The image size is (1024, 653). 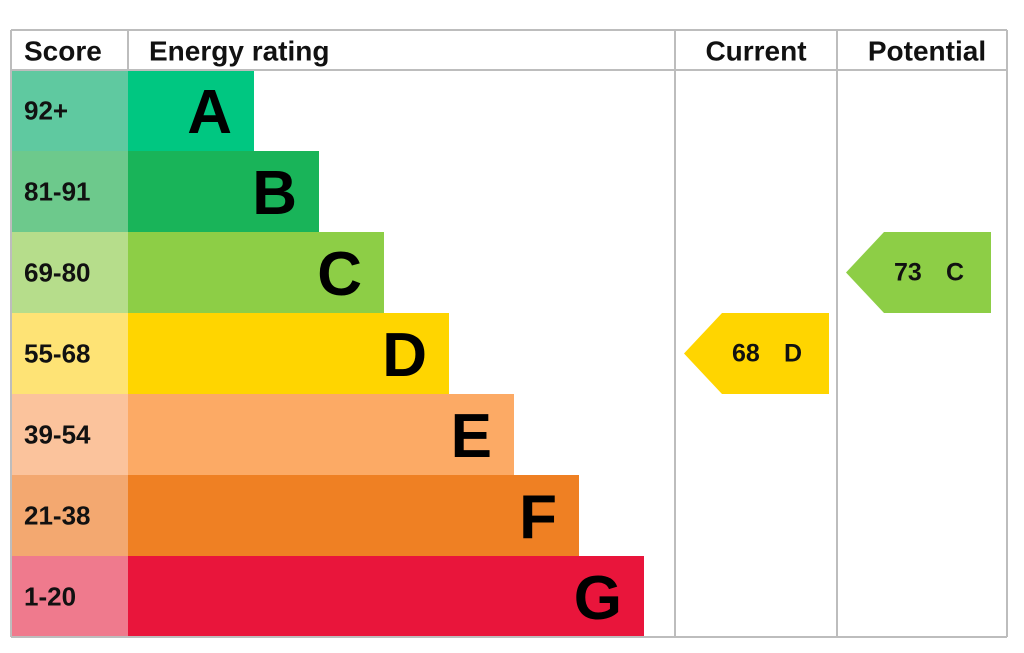 I want to click on rating-letter: F, so click(x=538, y=517).